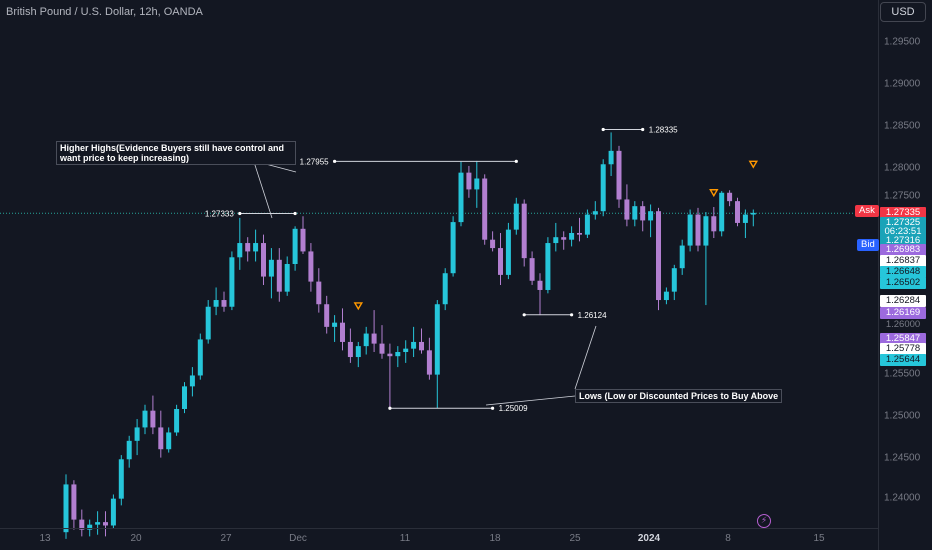 The height and width of the screenshot is (550, 932). What do you see at coordinates (902, 196) in the screenshot?
I see `price-tick: 1.27500` at bounding box center [902, 196].